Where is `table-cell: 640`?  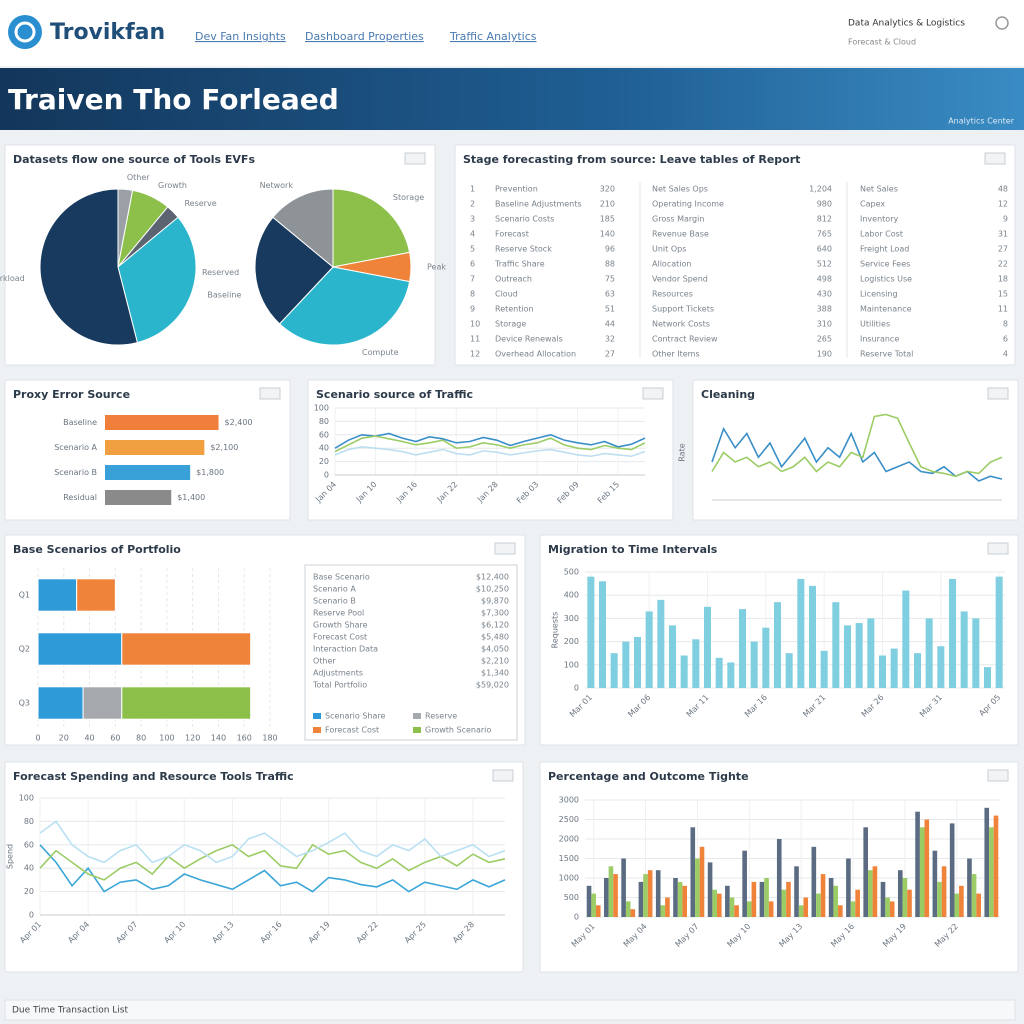
table-cell: 640 is located at coordinates (824, 249).